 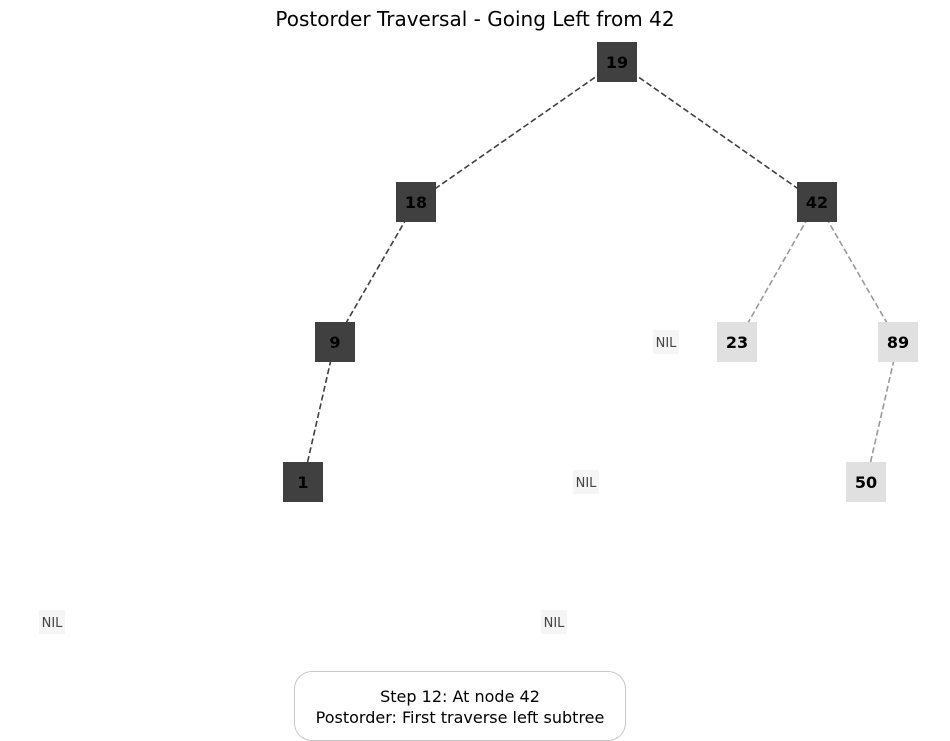 I want to click on tree-node-23: 23, so click(x=737, y=342).